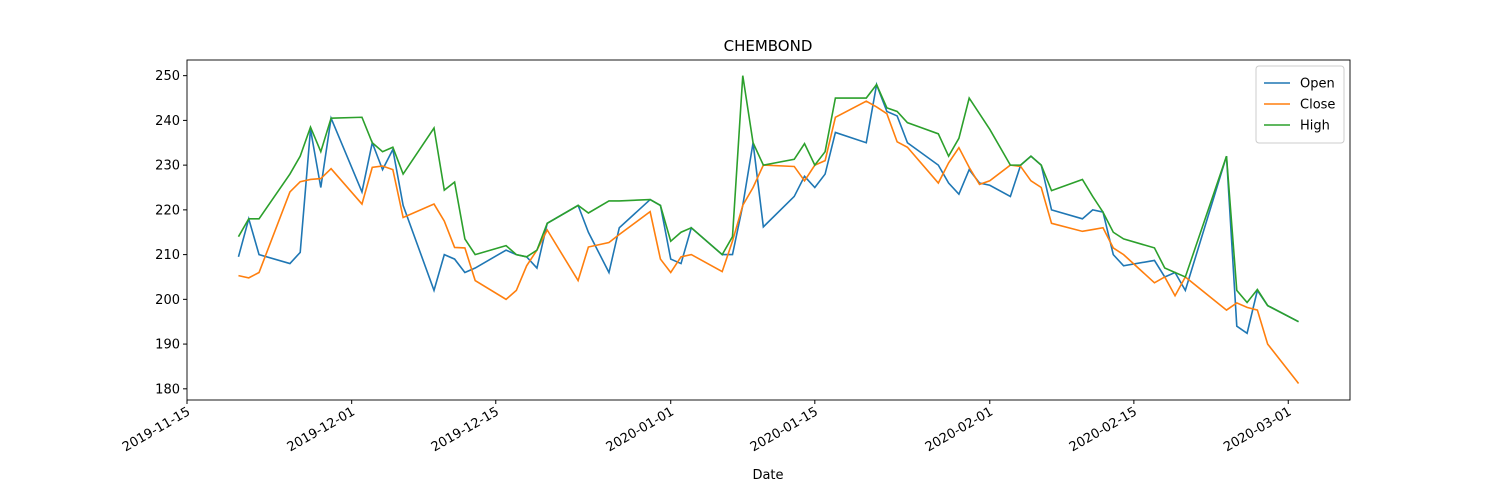  What do you see at coordinates (167, 121) in the screenshot?
I see `y-tick-label: 240` at bounding box center [167, 121].